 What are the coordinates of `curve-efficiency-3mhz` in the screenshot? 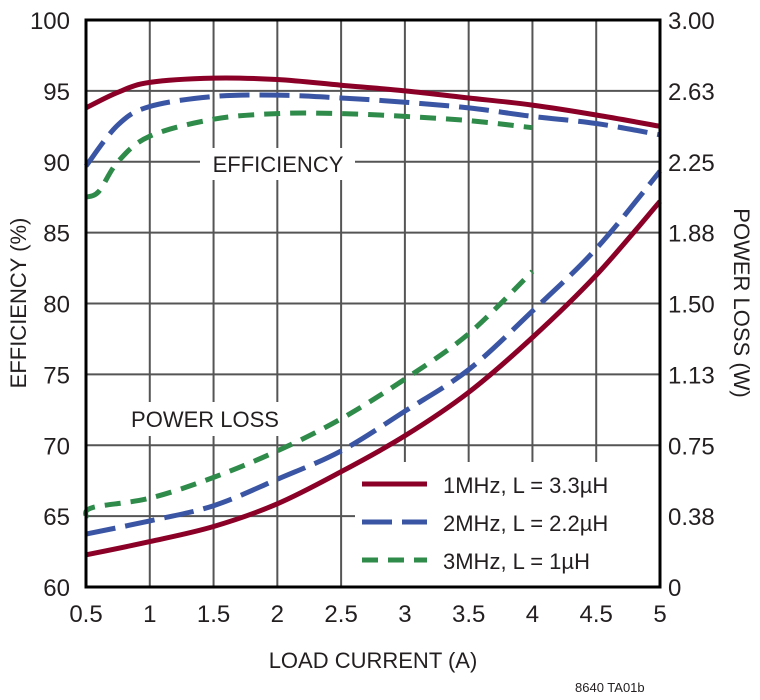 It's located at (308, 155).